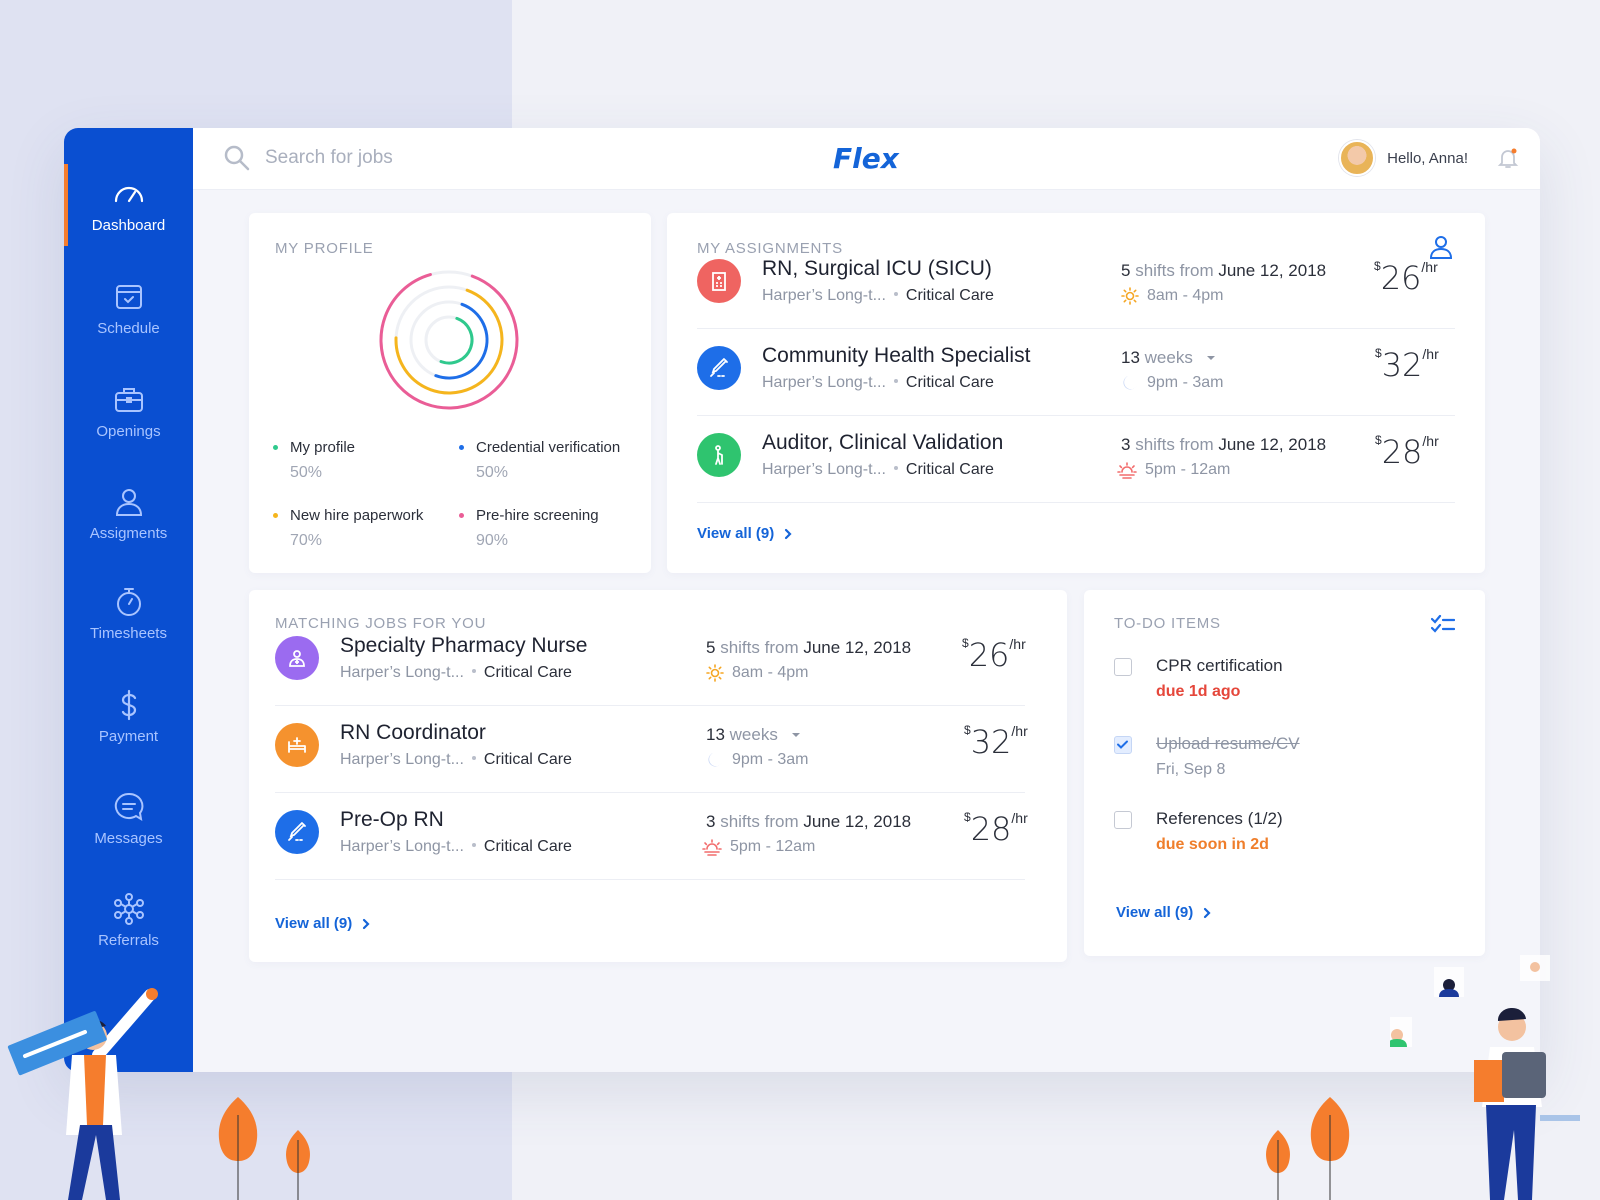 This screenshot has width=1600, height=1200. What do you see at coordinates (413, 732) in the screenshot?
I see `job-title: RN Coordinator` at bounding box center [413, 732].